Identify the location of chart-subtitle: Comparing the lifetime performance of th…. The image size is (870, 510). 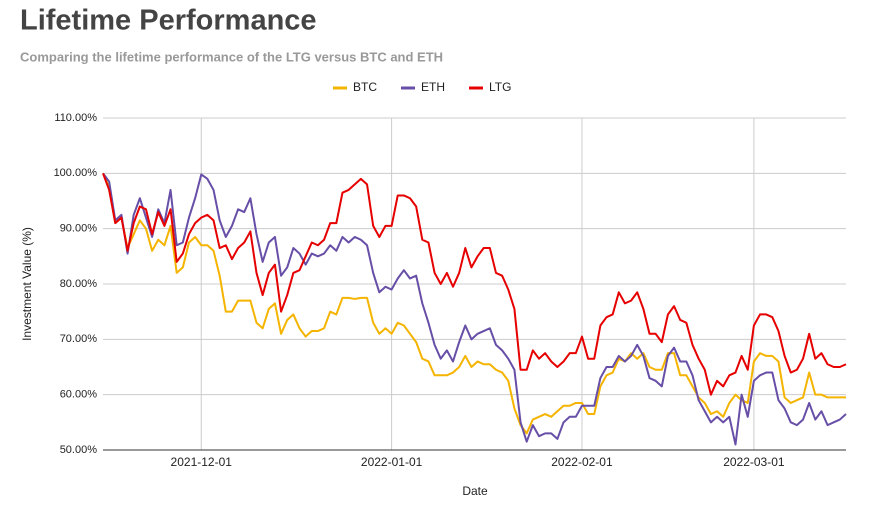
(231, 56).